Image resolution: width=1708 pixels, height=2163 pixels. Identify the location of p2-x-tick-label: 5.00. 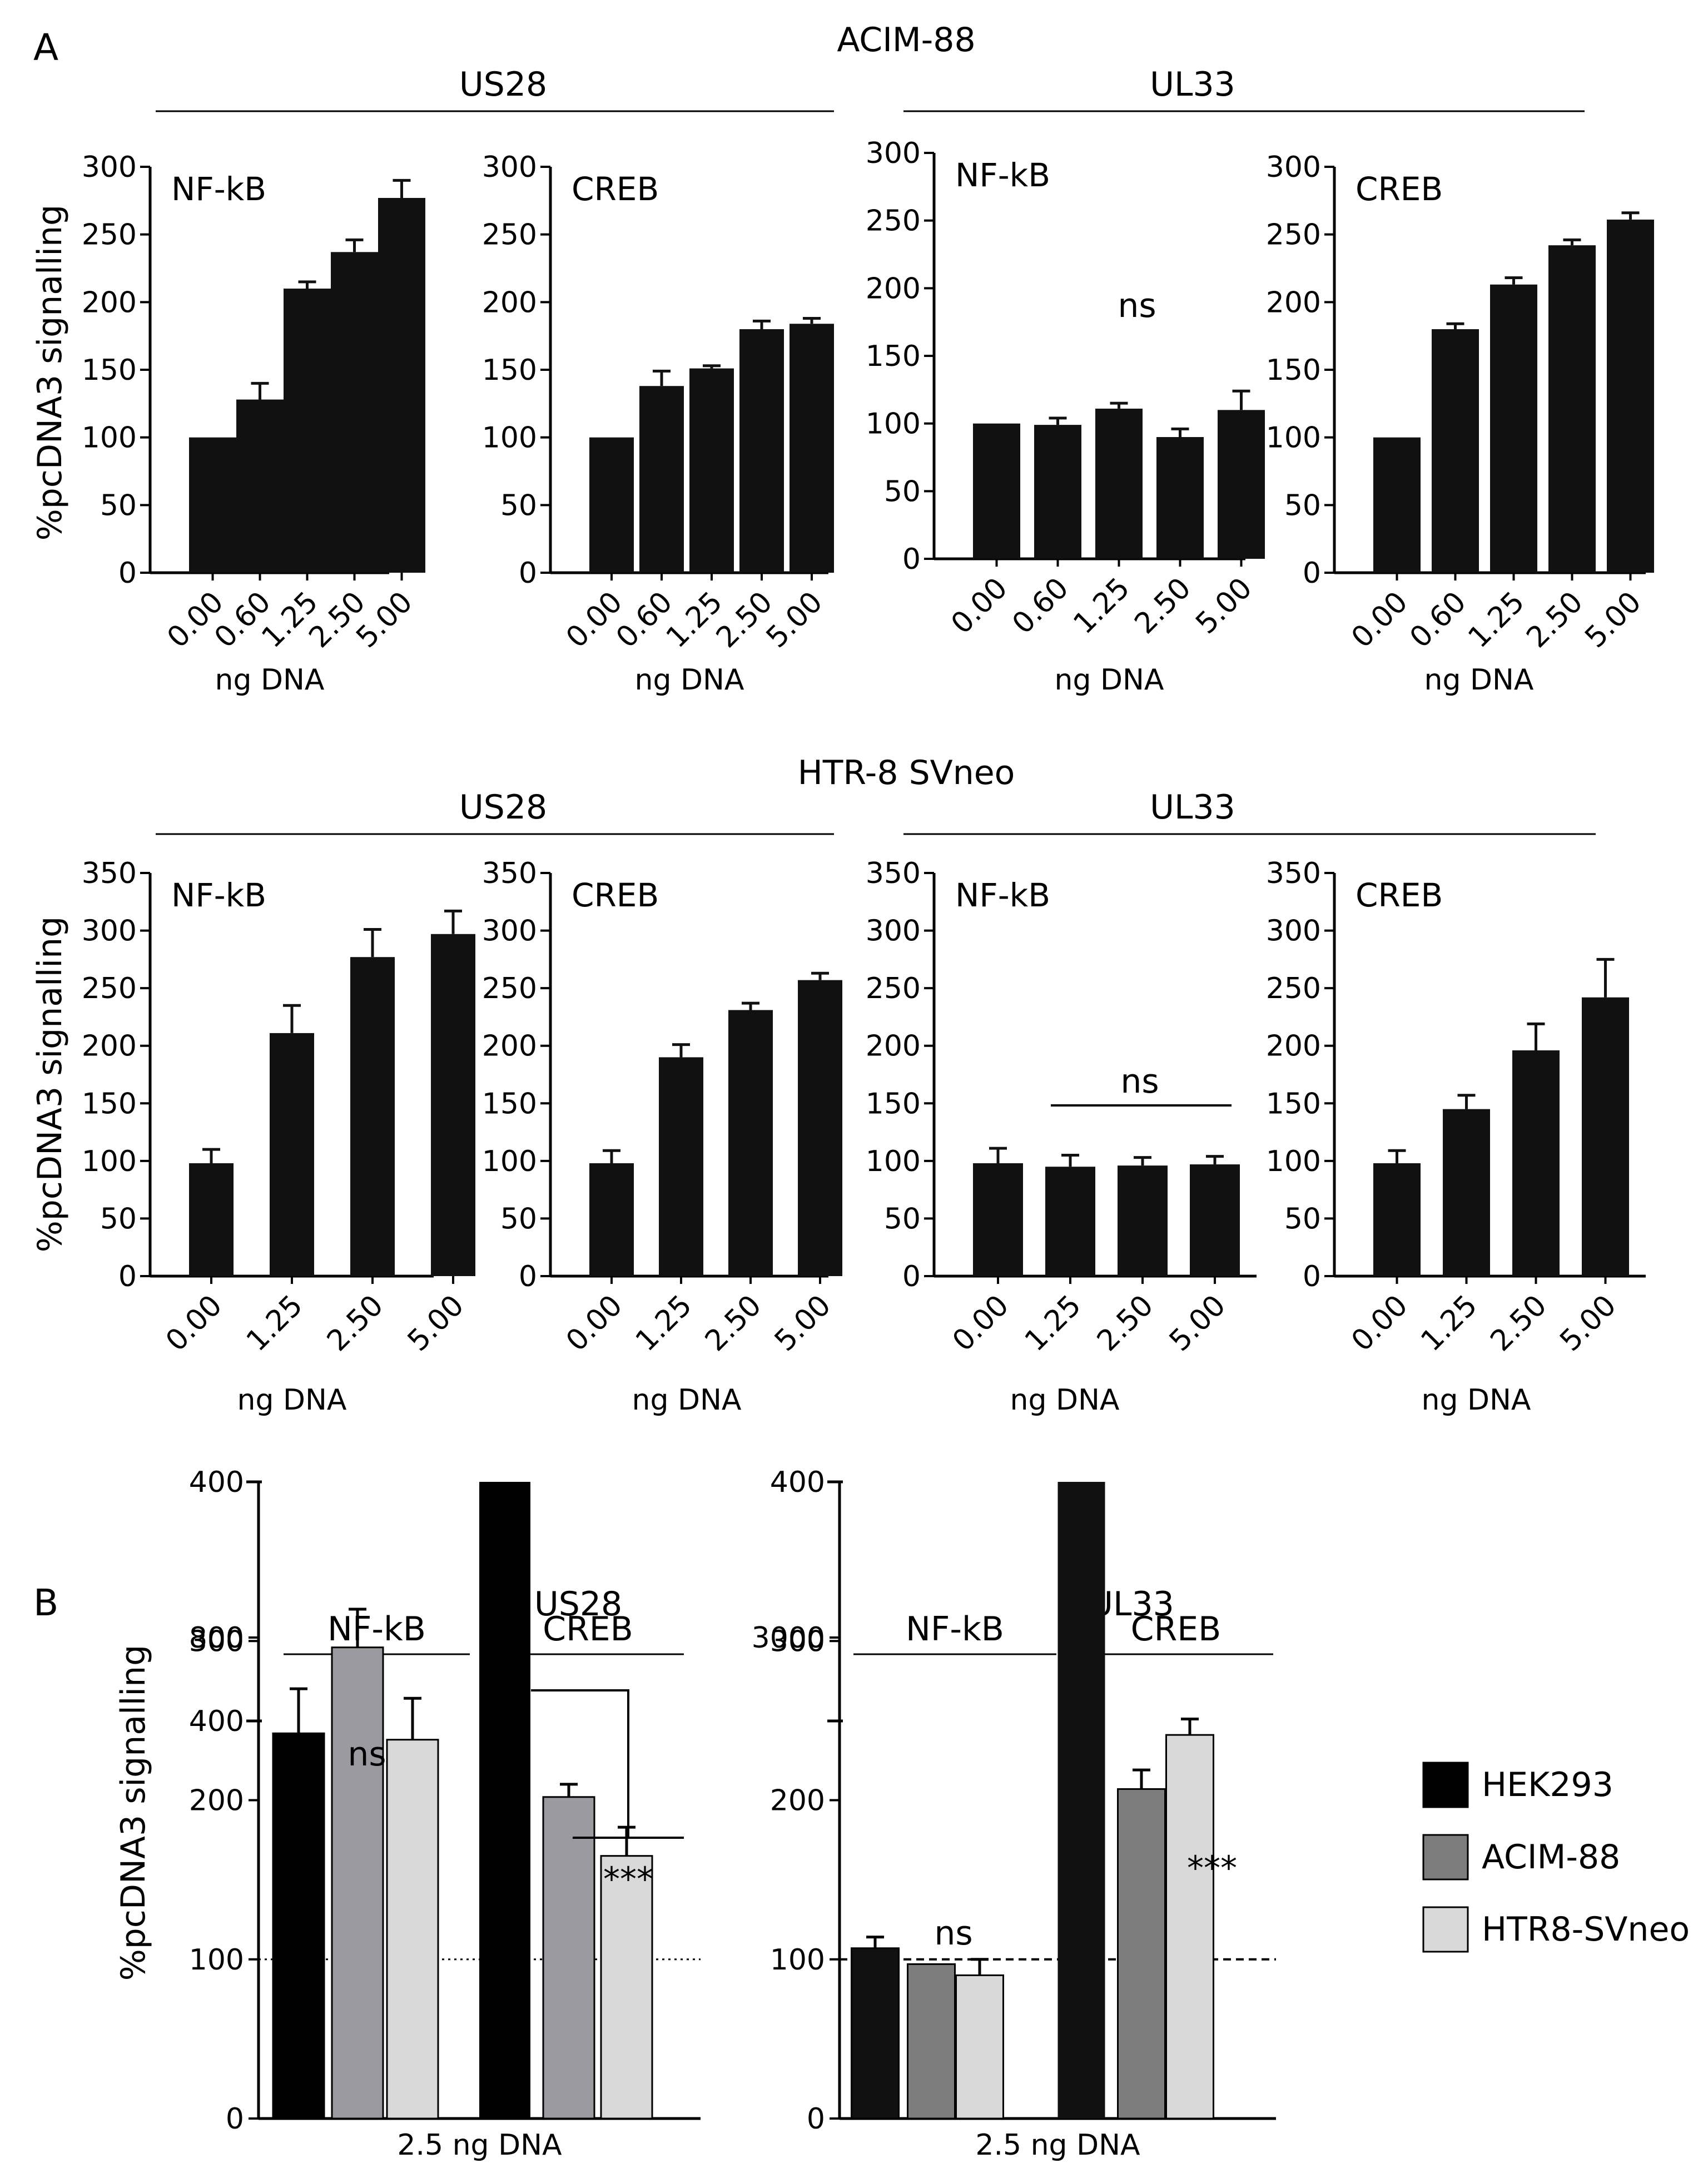
(794, 620).